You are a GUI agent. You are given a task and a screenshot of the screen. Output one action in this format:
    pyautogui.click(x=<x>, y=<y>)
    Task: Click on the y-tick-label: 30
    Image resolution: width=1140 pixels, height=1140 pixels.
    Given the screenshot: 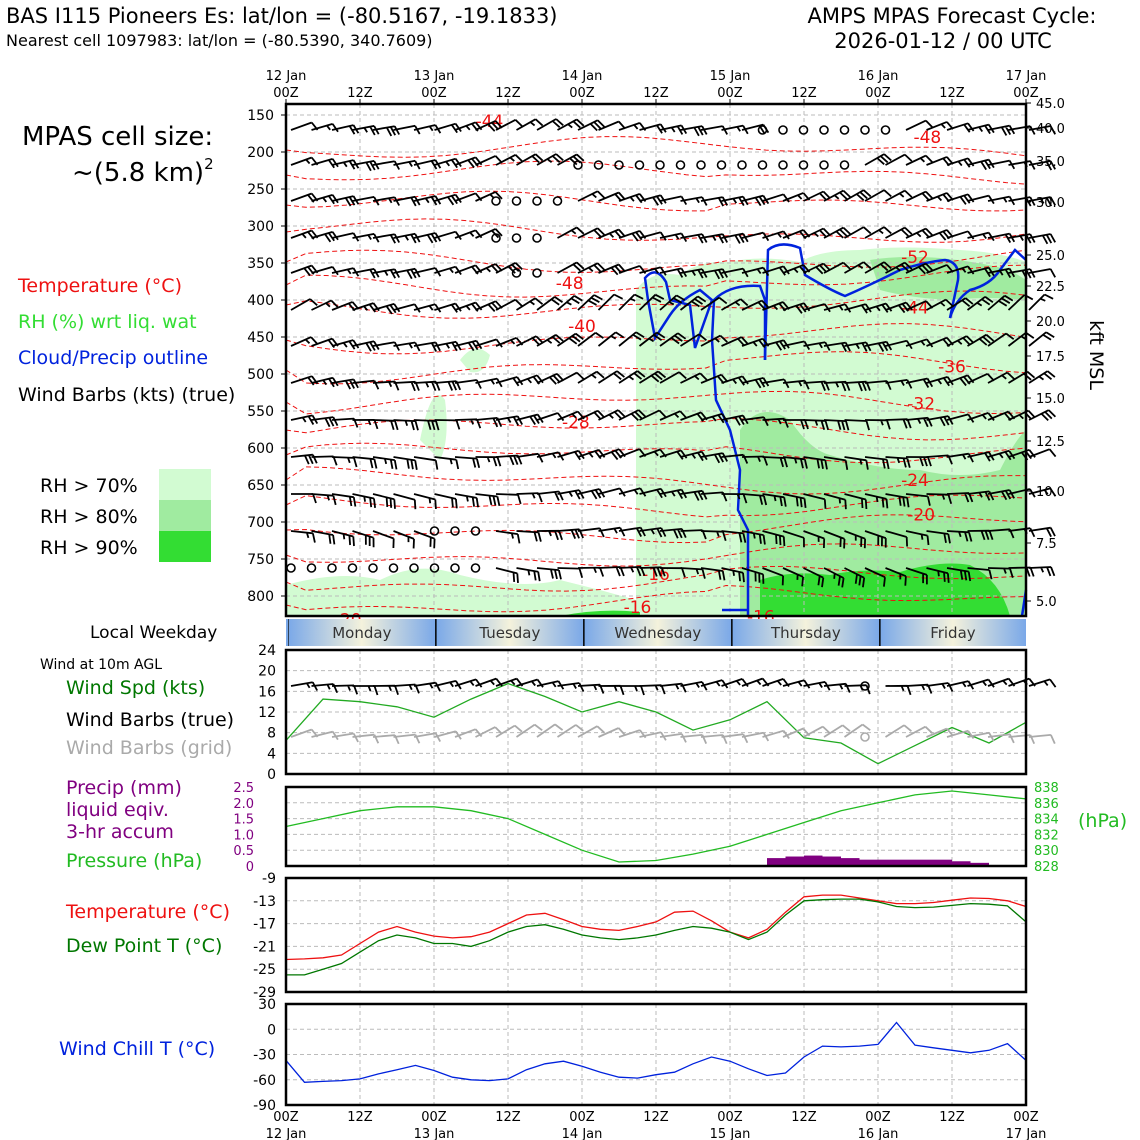 What is the action you would take?
    pyautogui.click(x=267, y=1005)
    